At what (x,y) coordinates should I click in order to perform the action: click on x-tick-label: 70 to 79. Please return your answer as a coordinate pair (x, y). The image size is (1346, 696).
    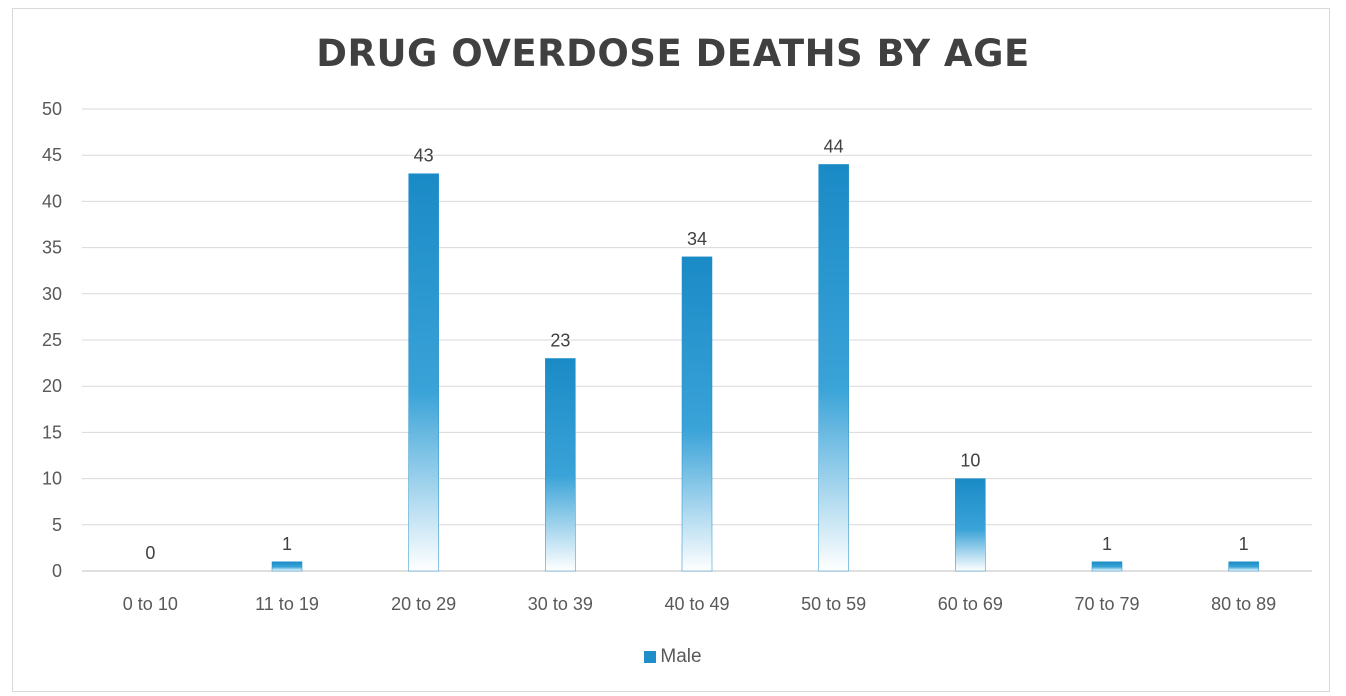
    Looking at the image, I should click on (1106, 604).